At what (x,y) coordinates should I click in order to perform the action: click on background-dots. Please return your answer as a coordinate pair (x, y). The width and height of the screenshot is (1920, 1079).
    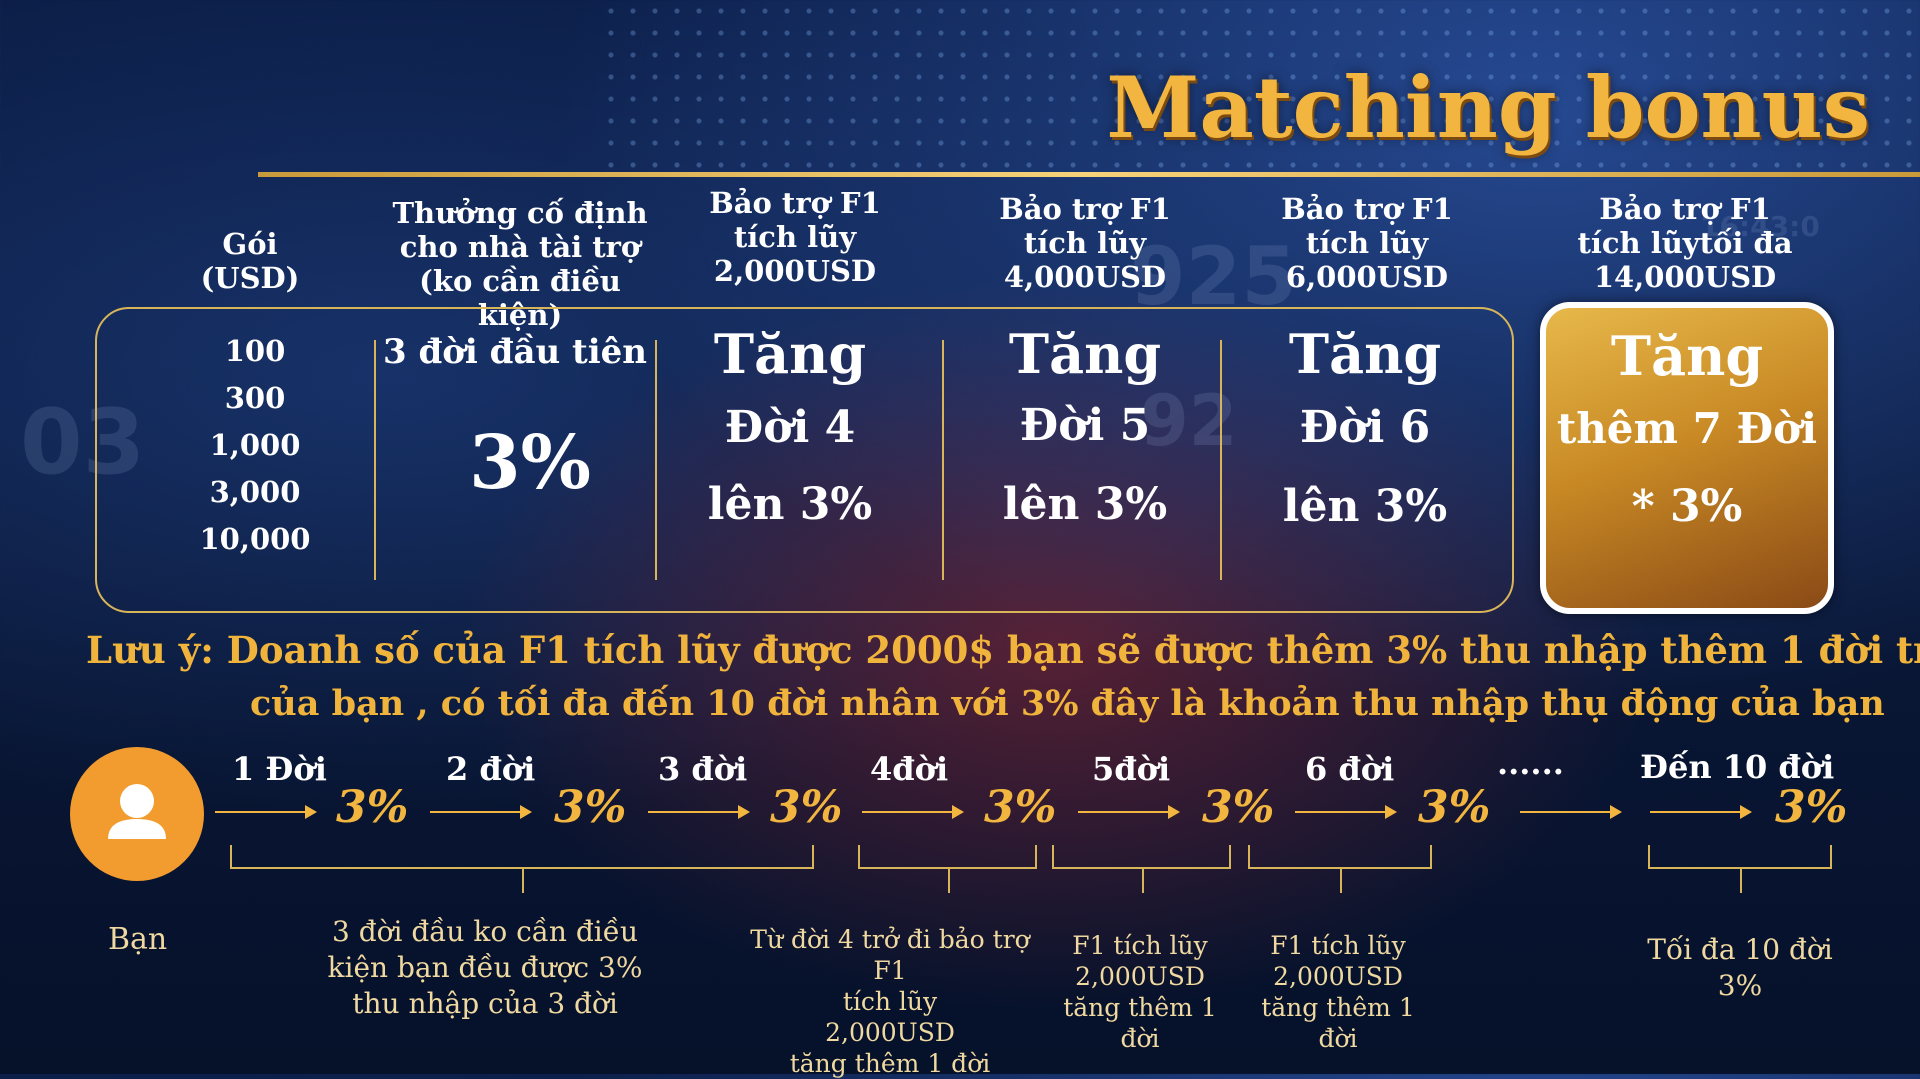
    Looking at the image, I should click on (1260, 87).